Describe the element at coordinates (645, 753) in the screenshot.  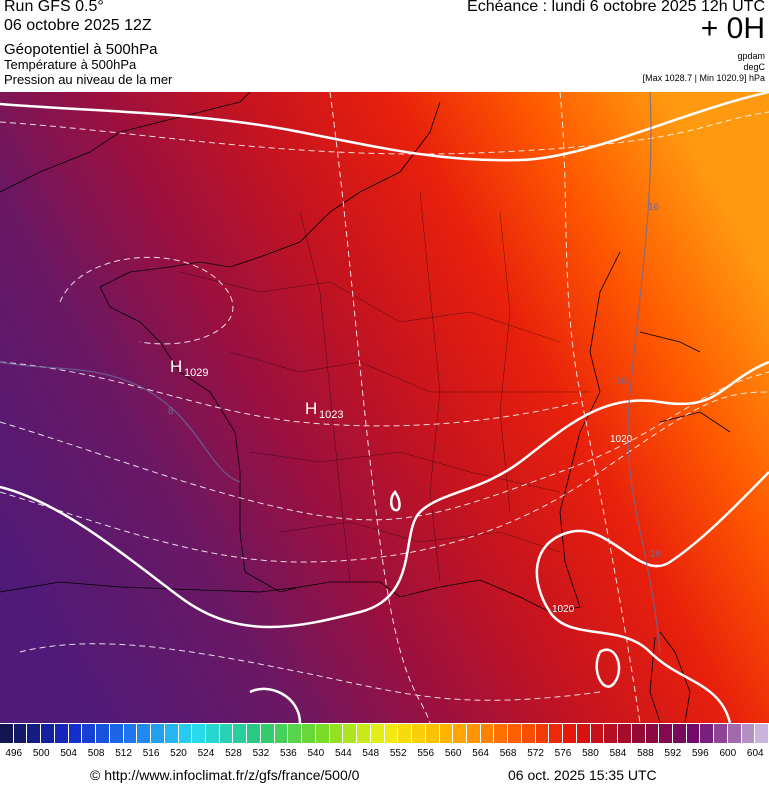
I see `colorbar-tick-label: 588` at that location.